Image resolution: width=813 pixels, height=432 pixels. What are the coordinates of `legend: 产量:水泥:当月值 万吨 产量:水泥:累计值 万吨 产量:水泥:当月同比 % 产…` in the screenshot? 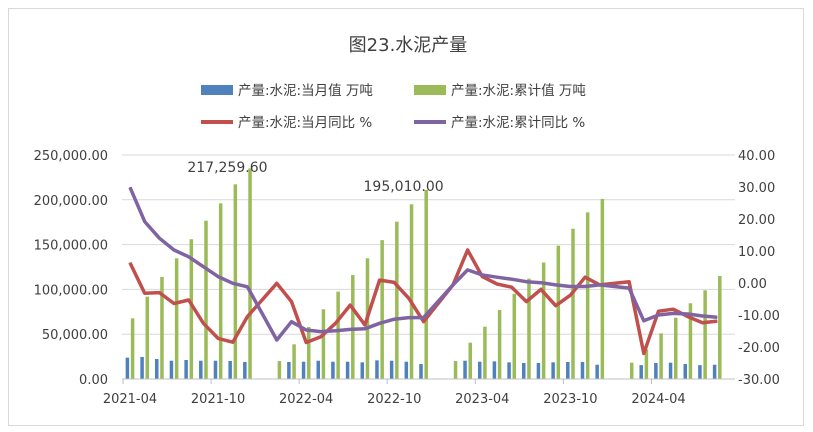 It's located at (393, 107).